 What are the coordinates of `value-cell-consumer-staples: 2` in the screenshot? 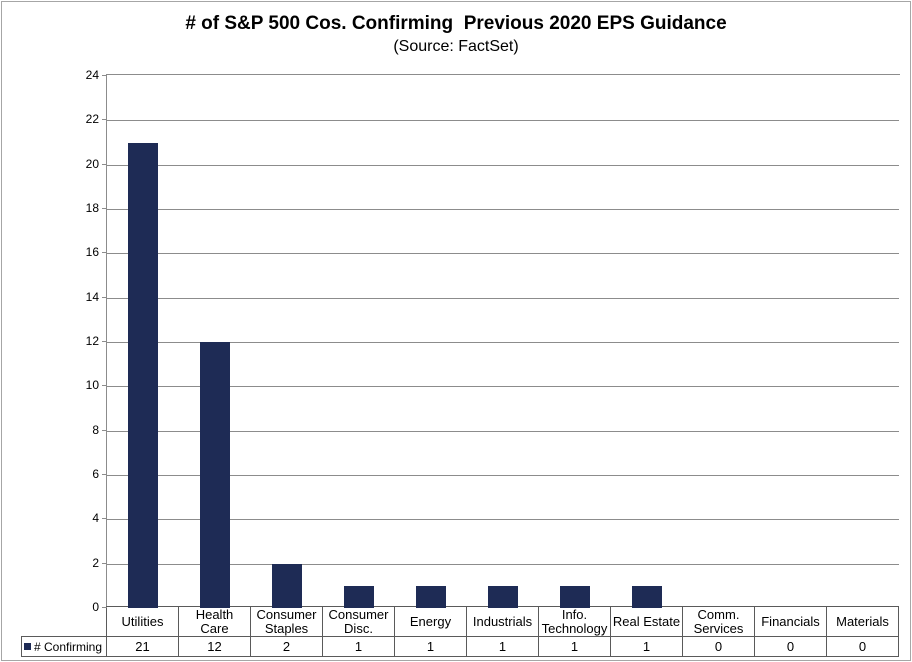 It's located at (287, 646).